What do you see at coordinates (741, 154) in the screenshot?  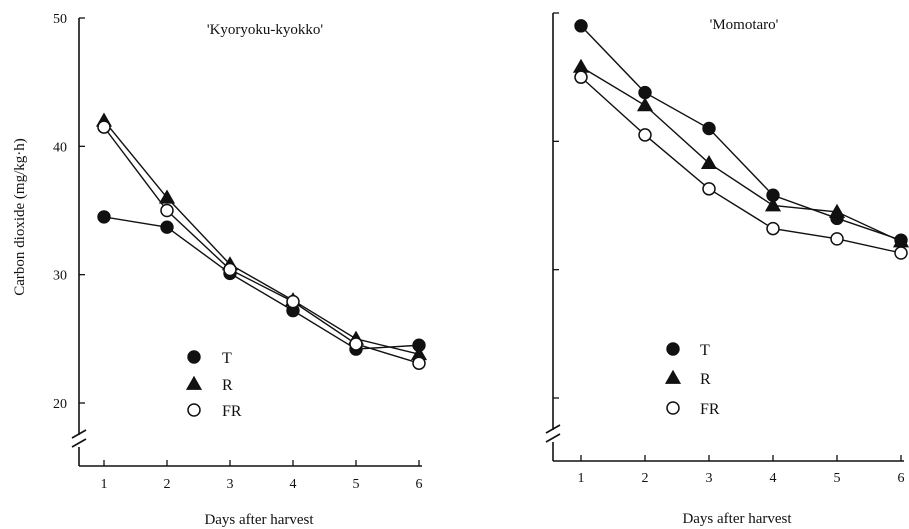 I see `series-line-r` at bounding box center [741, 154].